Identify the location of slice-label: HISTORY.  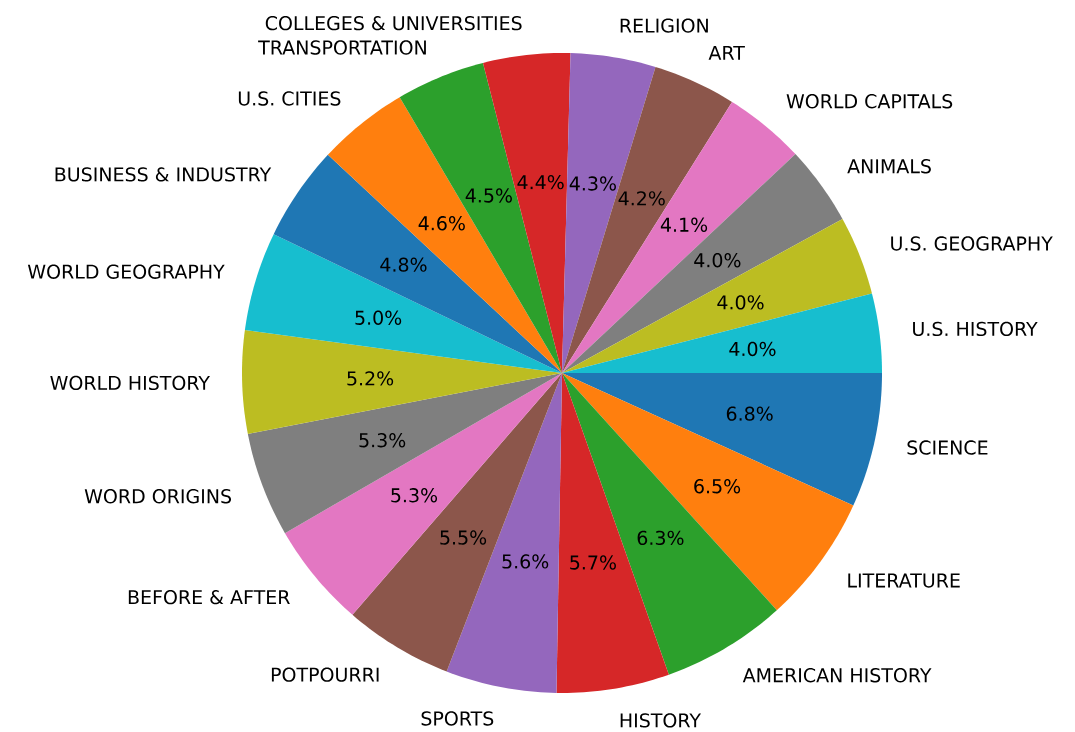
(661, 720).